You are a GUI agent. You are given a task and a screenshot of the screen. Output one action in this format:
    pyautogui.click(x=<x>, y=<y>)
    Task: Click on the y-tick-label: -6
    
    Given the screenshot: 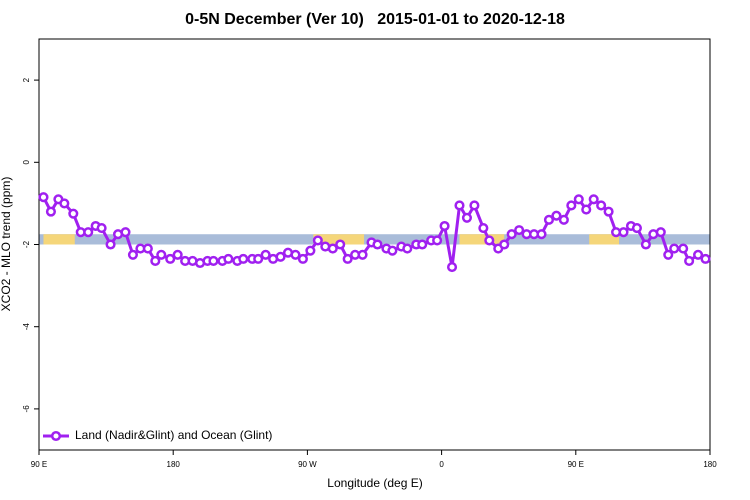 What is the action you would take?
    pyautogui.click(x=26, y=409)
    